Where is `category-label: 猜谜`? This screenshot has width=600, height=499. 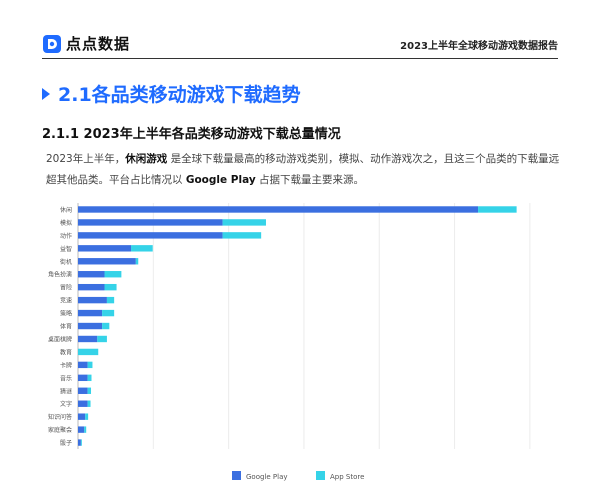
category-label: 猜谜 is located at coordinates (66, 391).